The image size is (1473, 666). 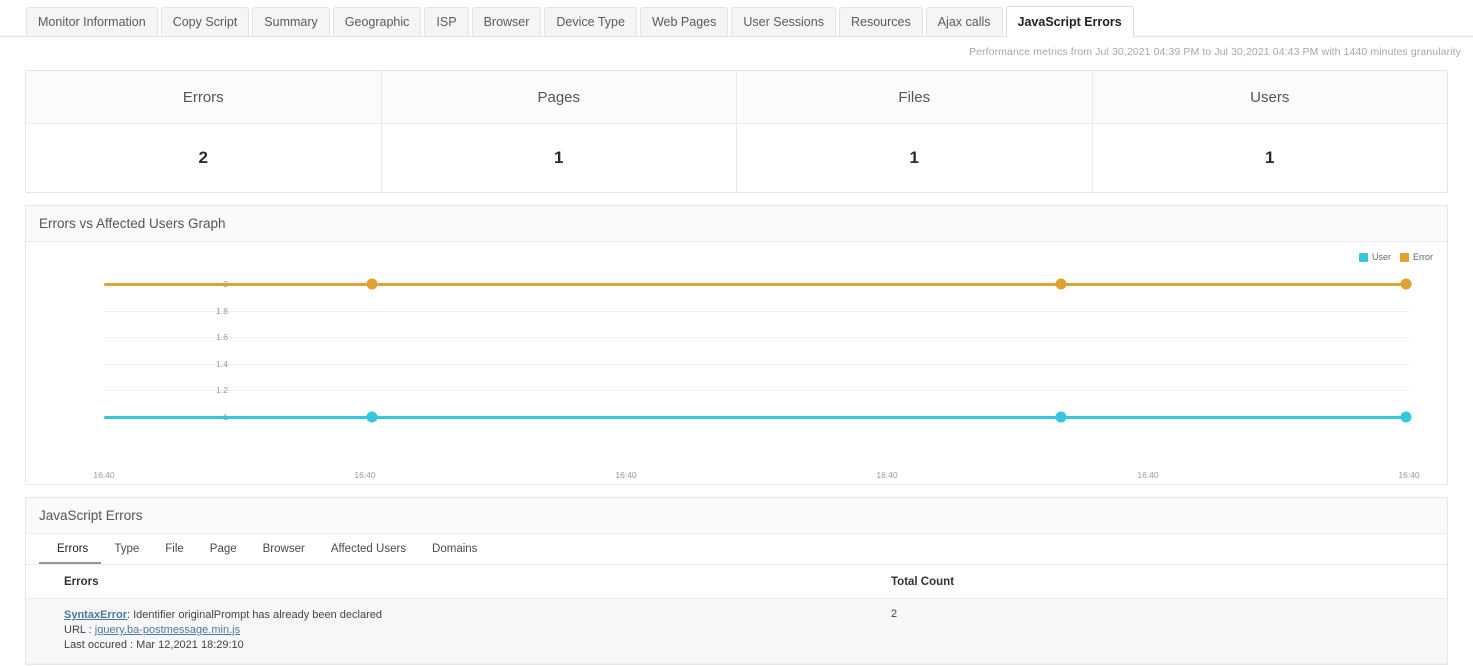 I want to click on subtab-page: Page, so click(x=223, y=549).